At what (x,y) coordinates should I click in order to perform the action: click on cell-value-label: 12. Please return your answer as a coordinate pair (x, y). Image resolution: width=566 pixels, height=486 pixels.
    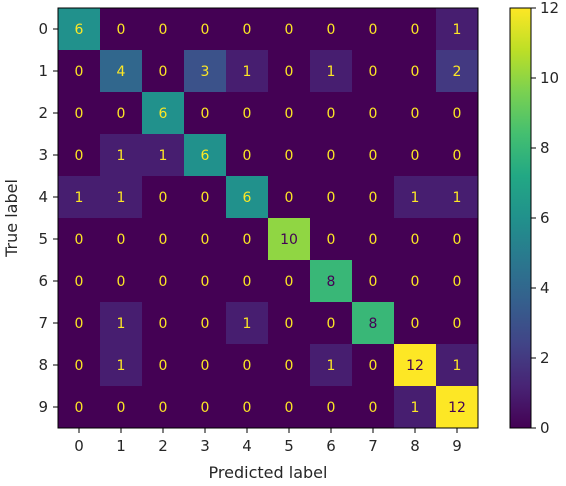
    Looking at the image, I should click on (457, 408).